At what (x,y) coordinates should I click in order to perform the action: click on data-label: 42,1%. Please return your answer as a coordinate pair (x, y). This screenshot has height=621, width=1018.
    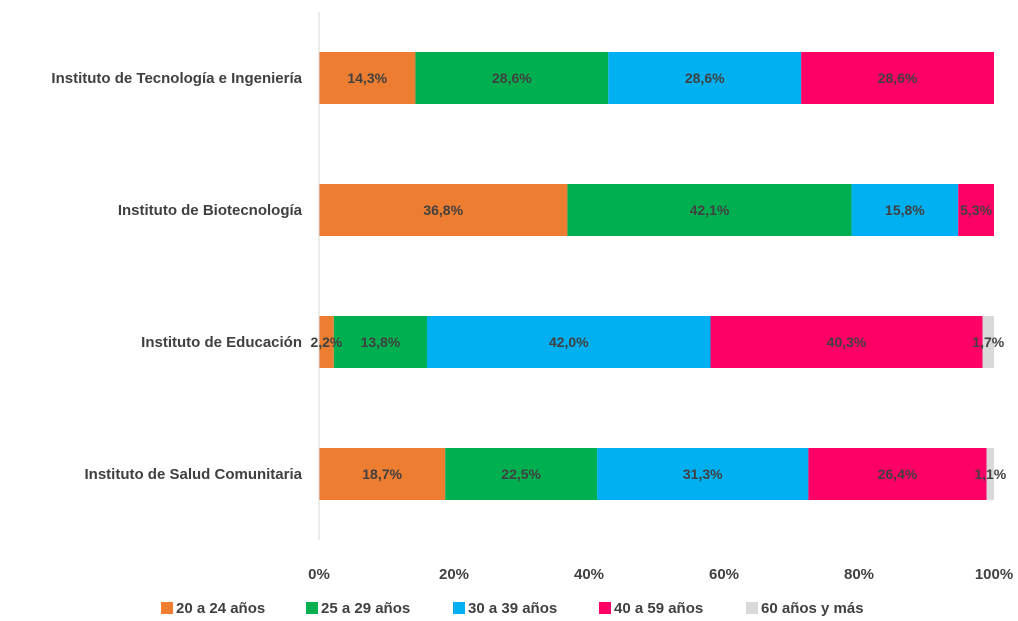
    Looking at the image, I should click on (710, 210).